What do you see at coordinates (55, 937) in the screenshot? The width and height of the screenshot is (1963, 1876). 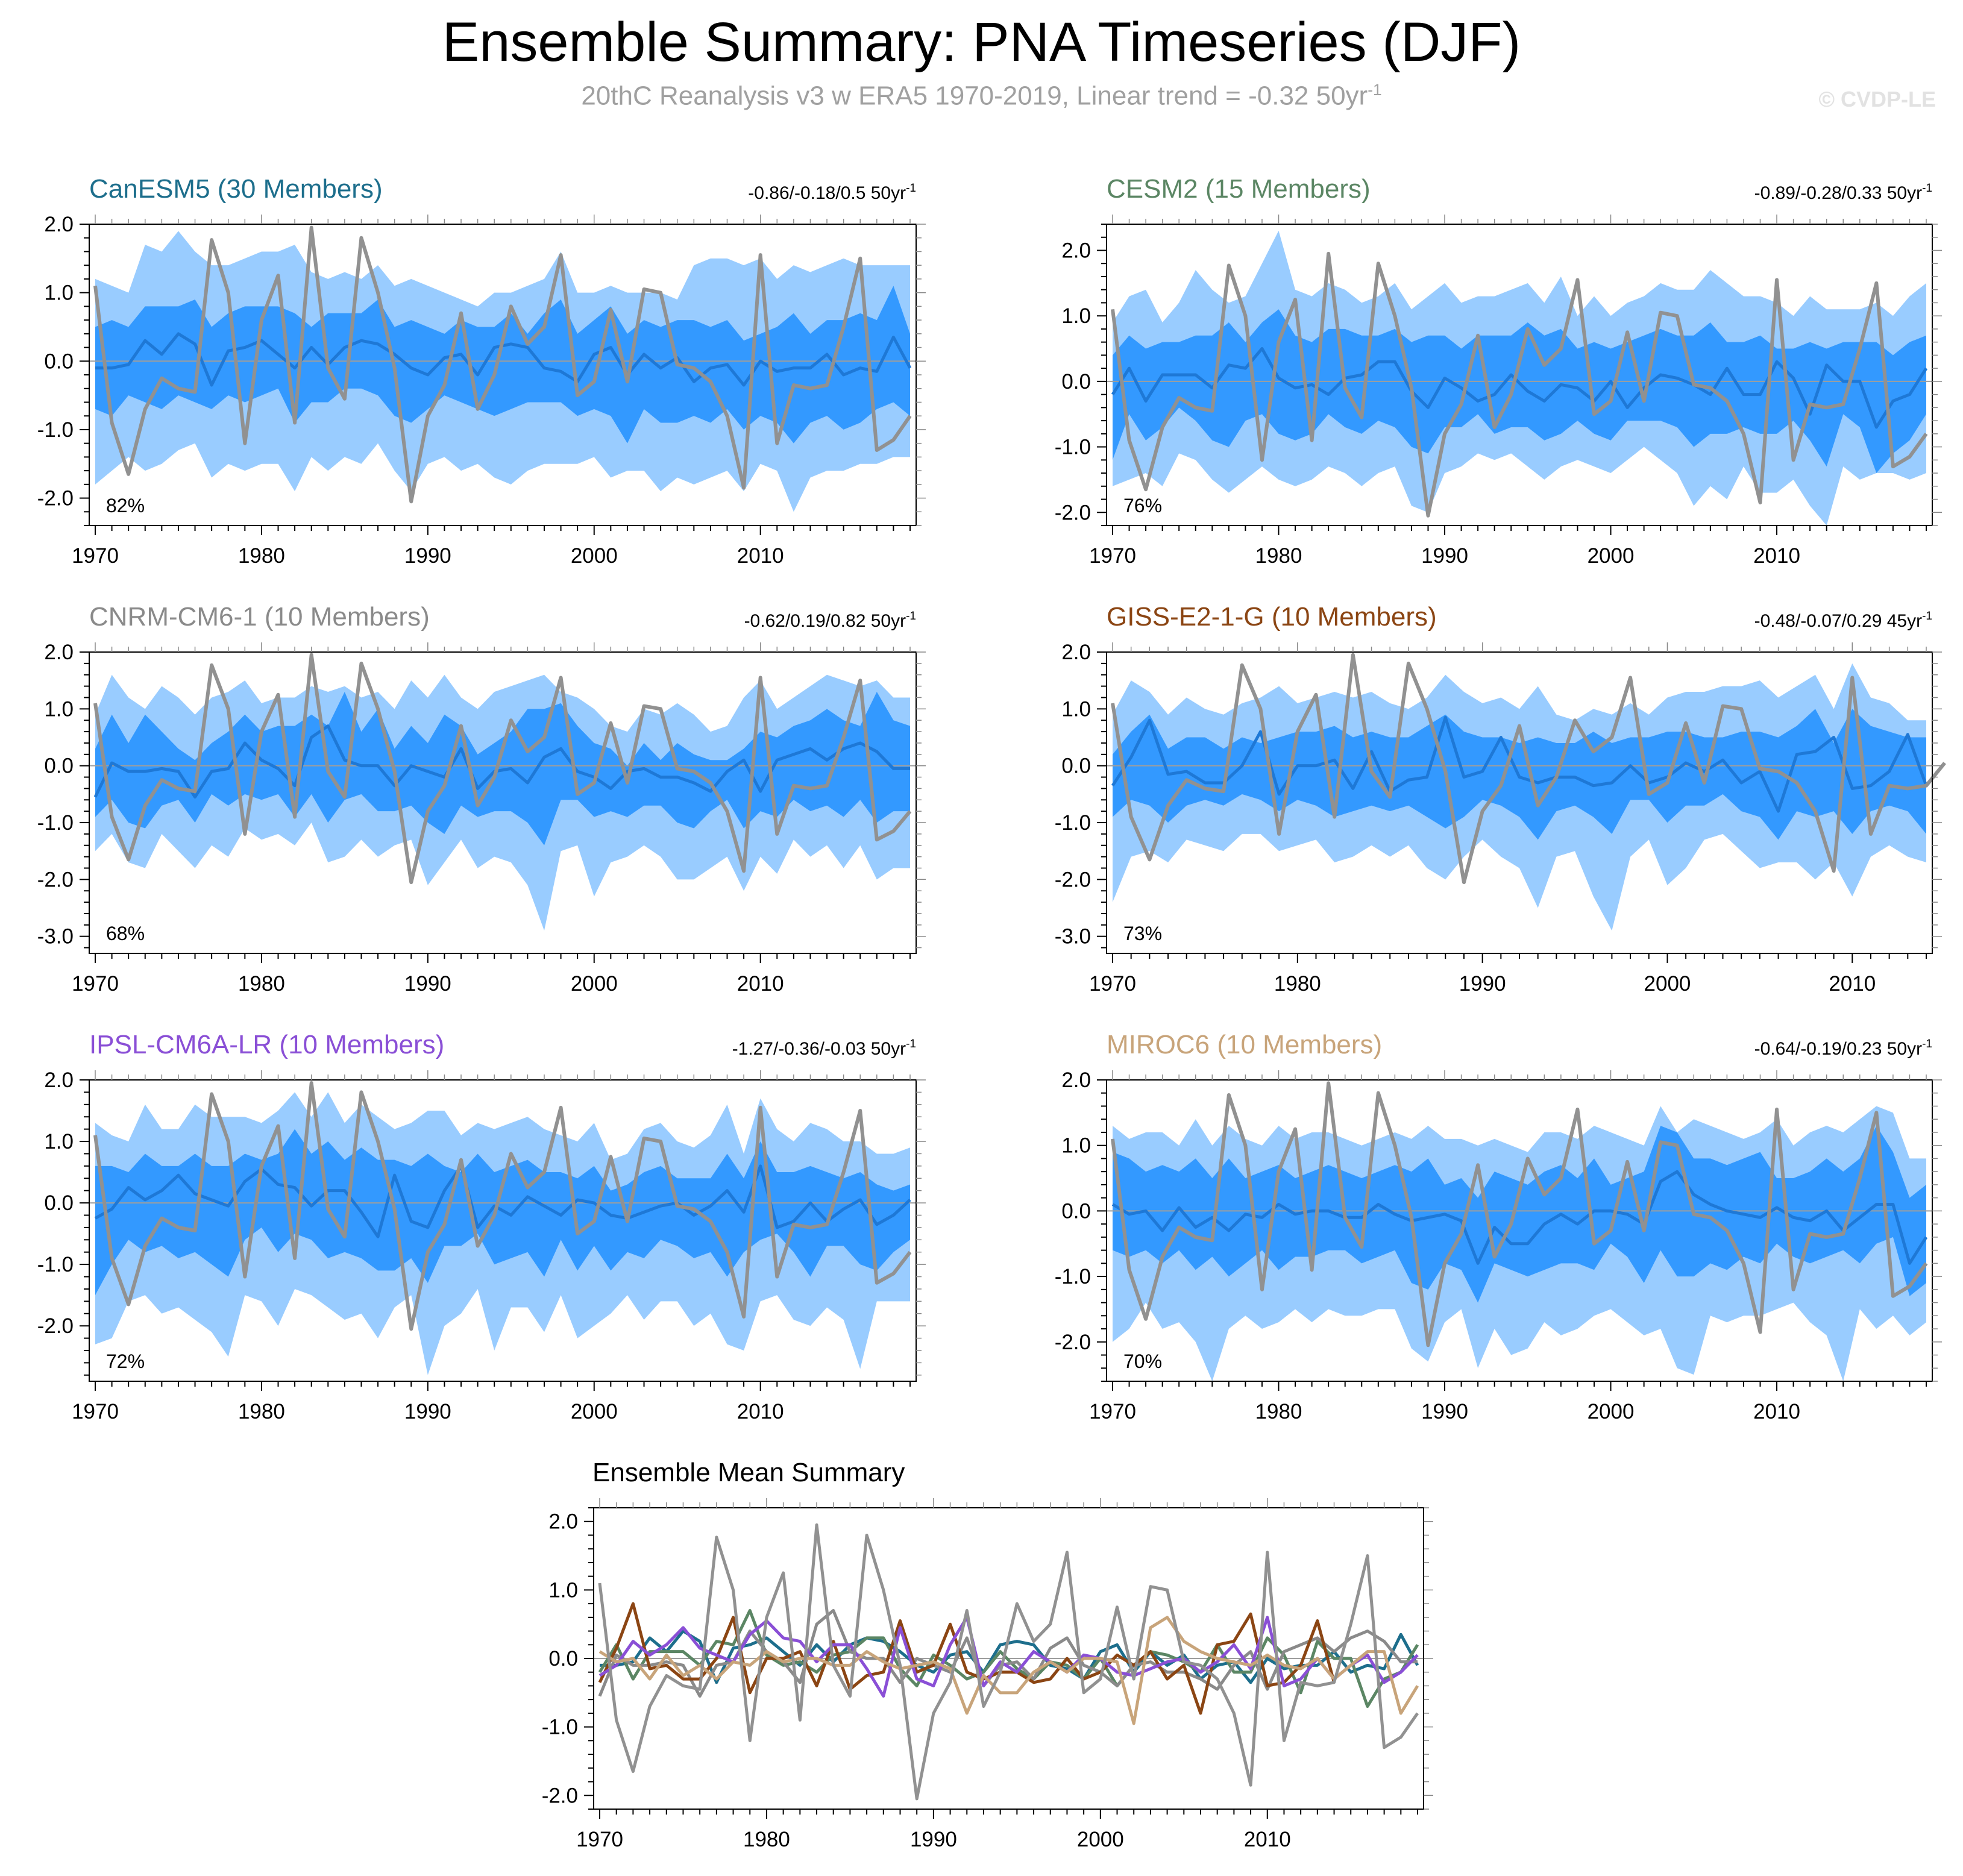 I see `y-tick-label: -3.0` at bounding box center [55, 937].